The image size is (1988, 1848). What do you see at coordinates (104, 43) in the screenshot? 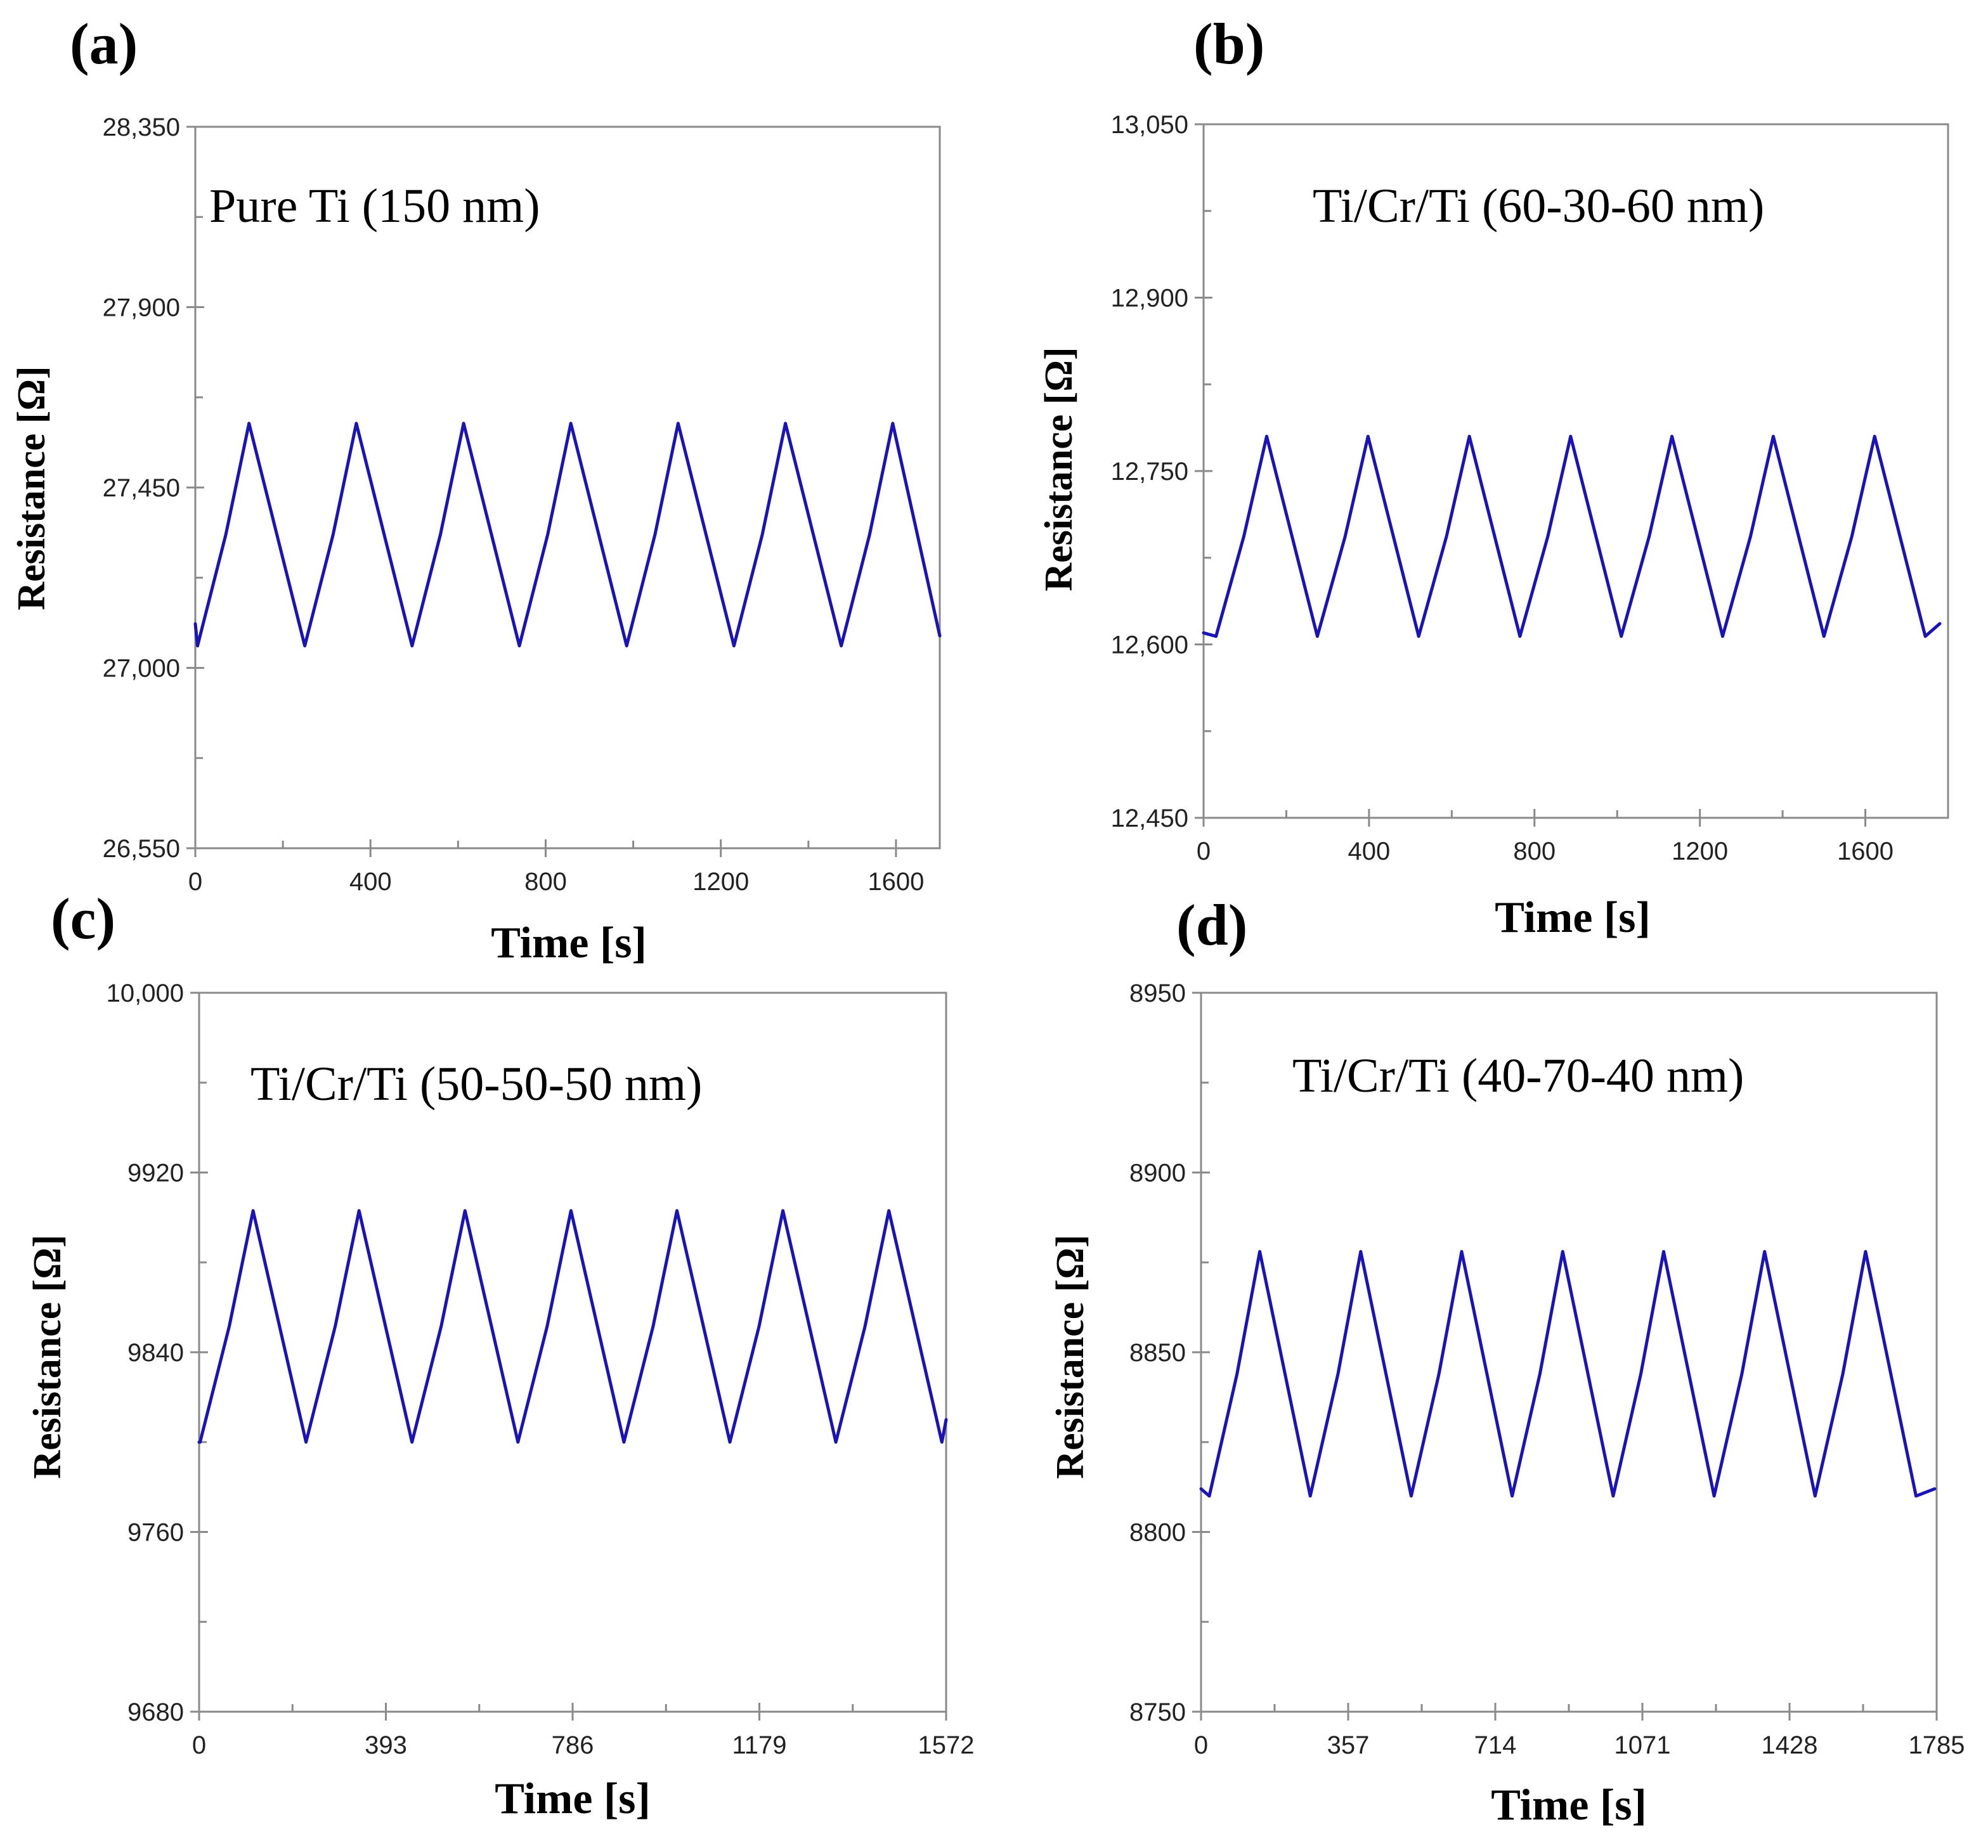
I see `panel-label: (a)` at bounding box center [104, 43].